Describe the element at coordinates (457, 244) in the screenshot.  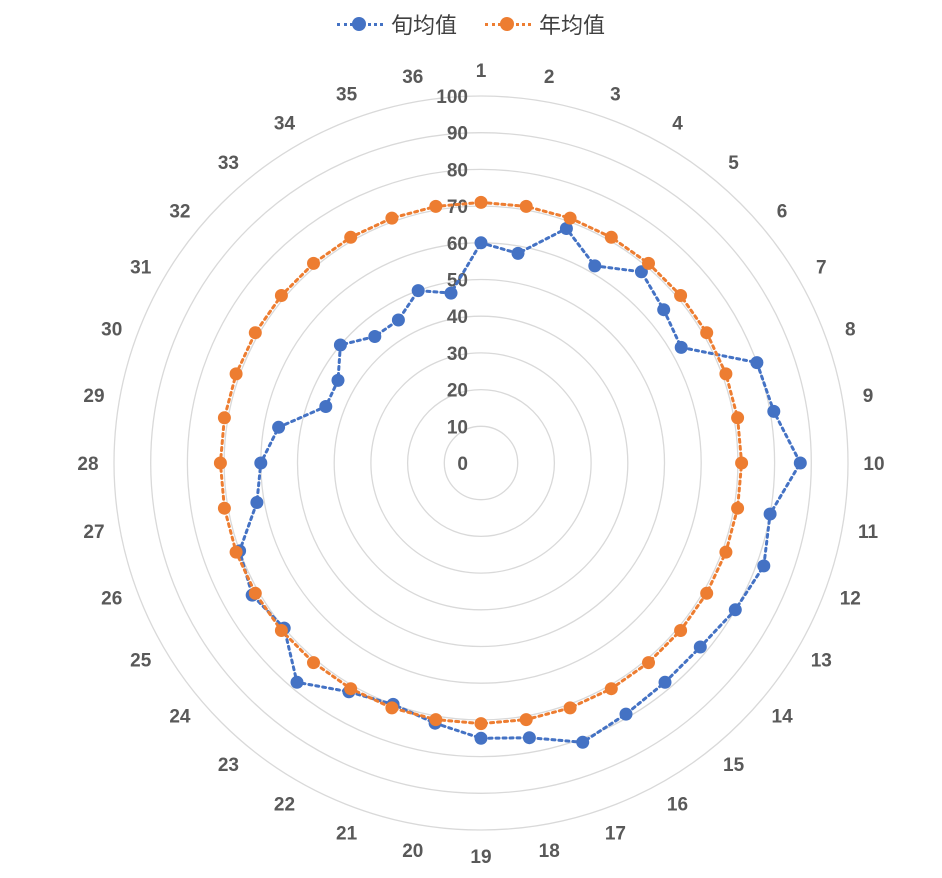
I see `radial-tick-label: 60` at that location.